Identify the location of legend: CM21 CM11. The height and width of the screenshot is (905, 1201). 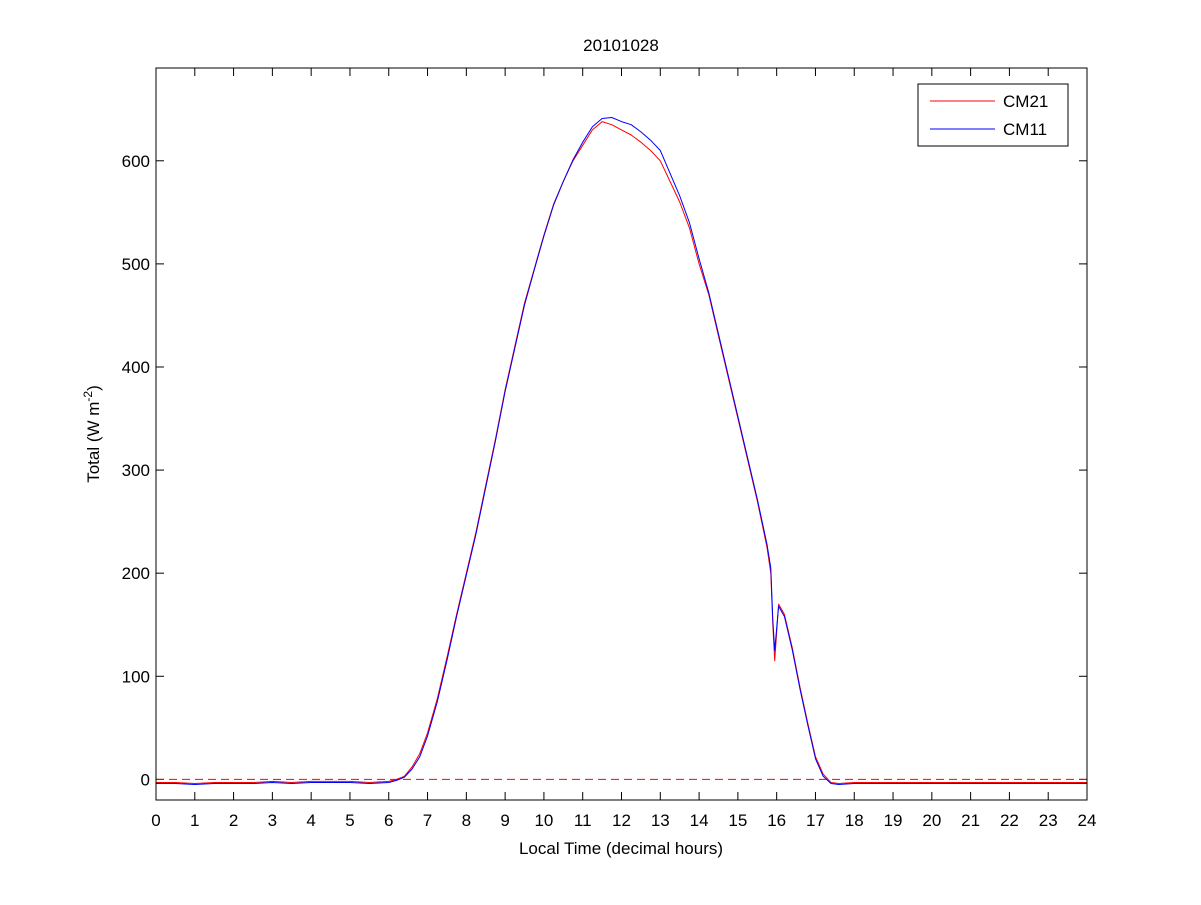
(993, 115).